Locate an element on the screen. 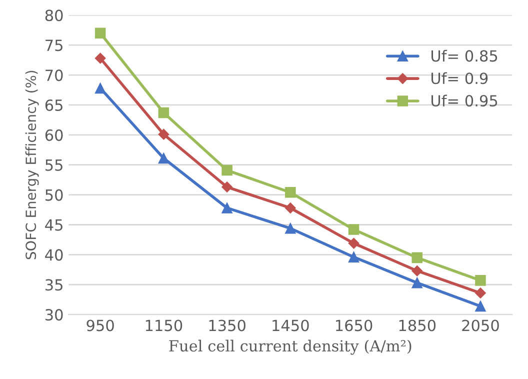 This screenshot has width=528, height=379. y-tick-label: 80 is located at coordinates (54, 16).